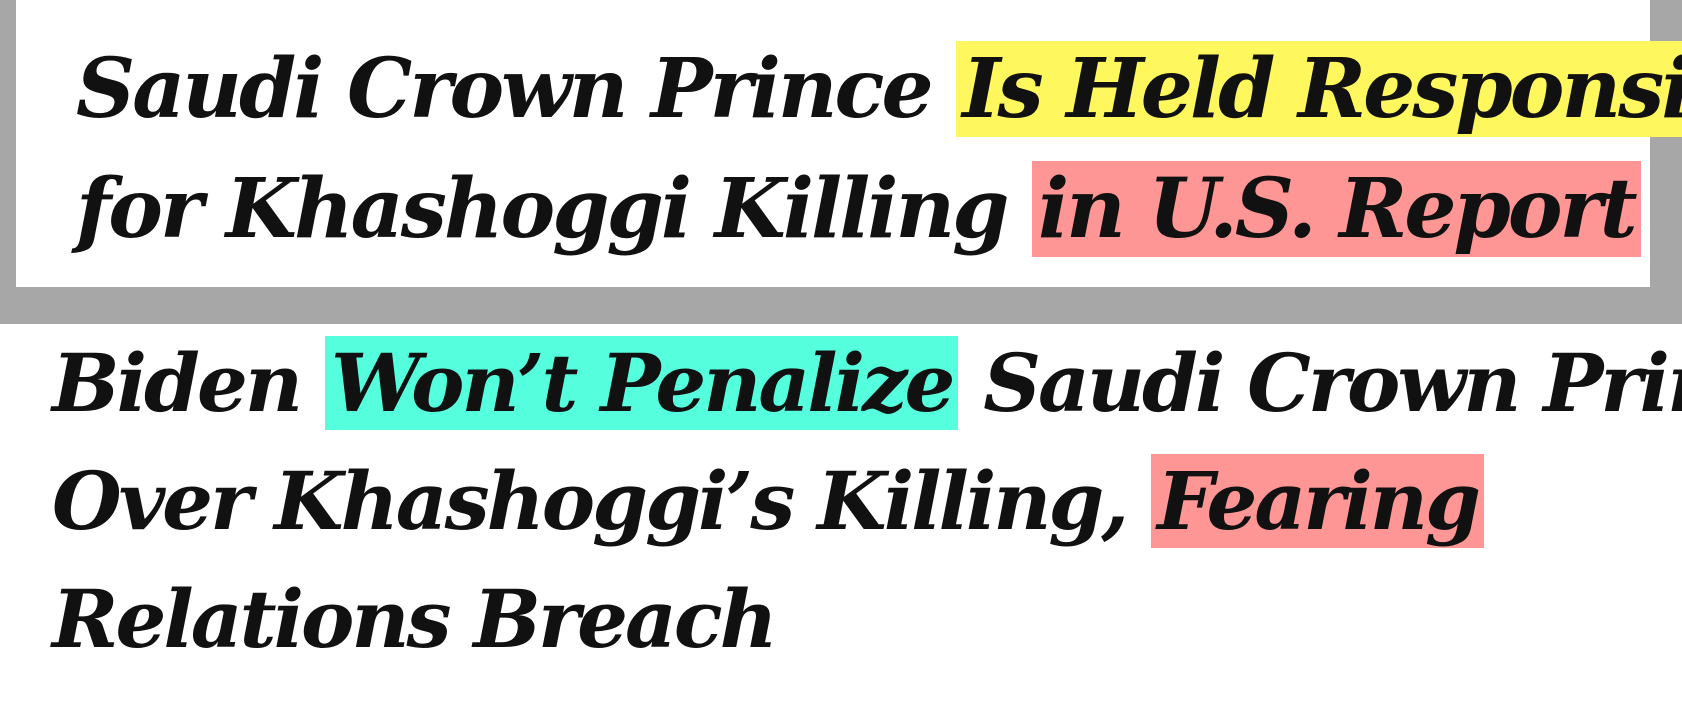 The height and width of the screenshot is (706, 1682). I want to click on top-headline-line-2-text: for Khashoggi Killing, so click(554, 209).